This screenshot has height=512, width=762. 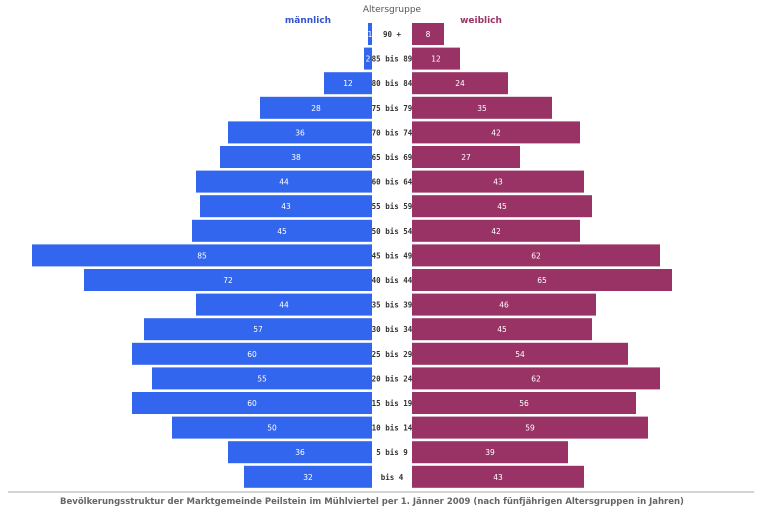 I want to click on male-value-label: 85, so click(x=202, y=255).